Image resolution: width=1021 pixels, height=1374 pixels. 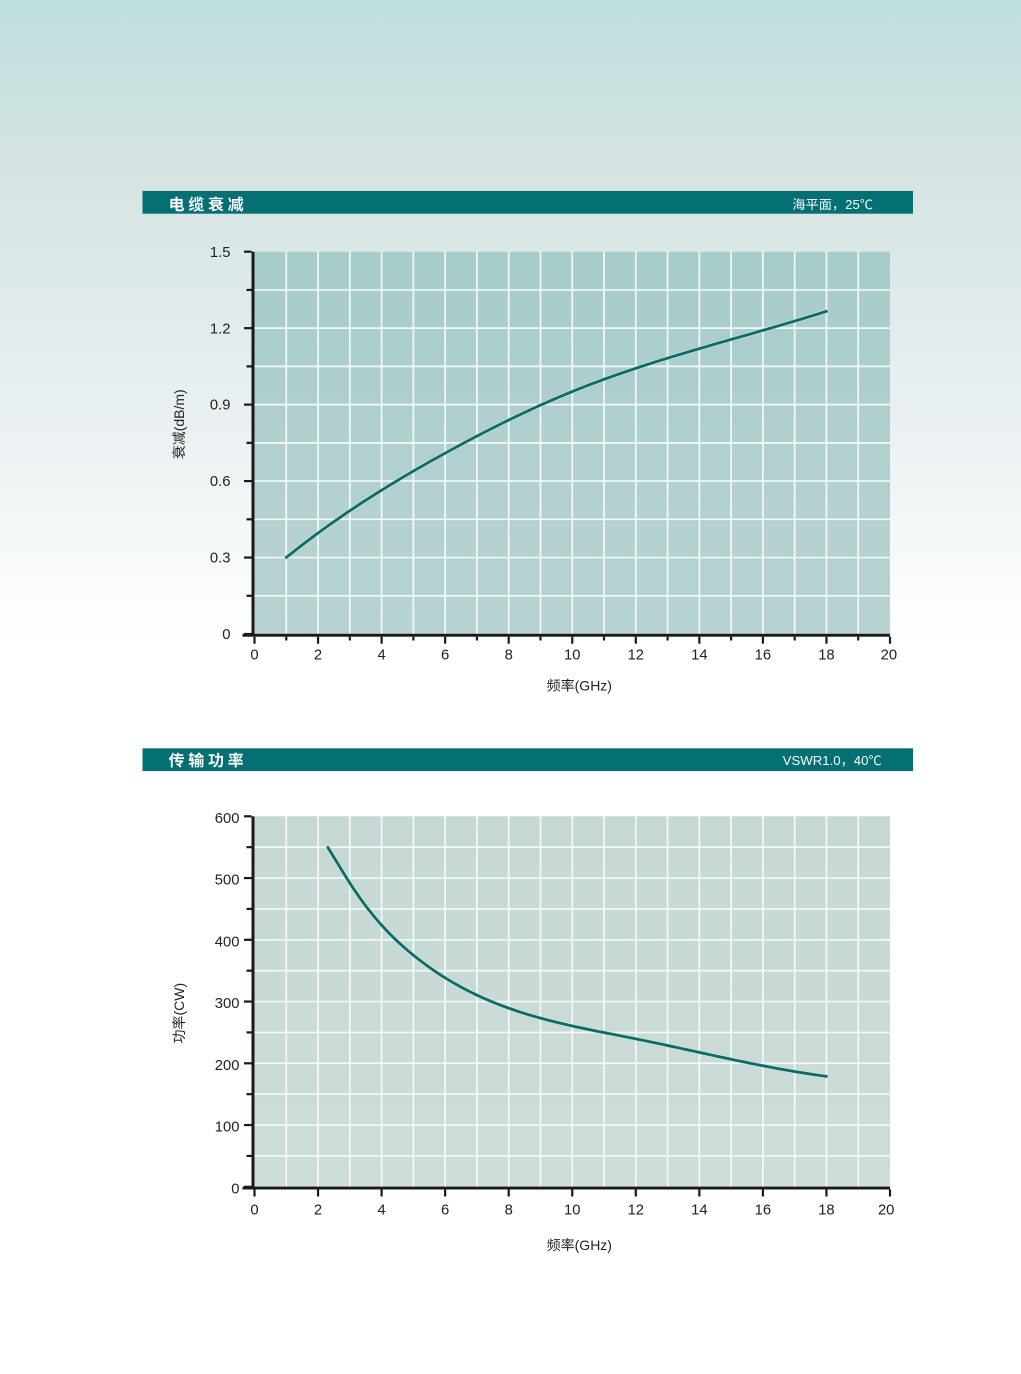 I want to click on svg-text: (dB/m), so click(x=179, y=410).